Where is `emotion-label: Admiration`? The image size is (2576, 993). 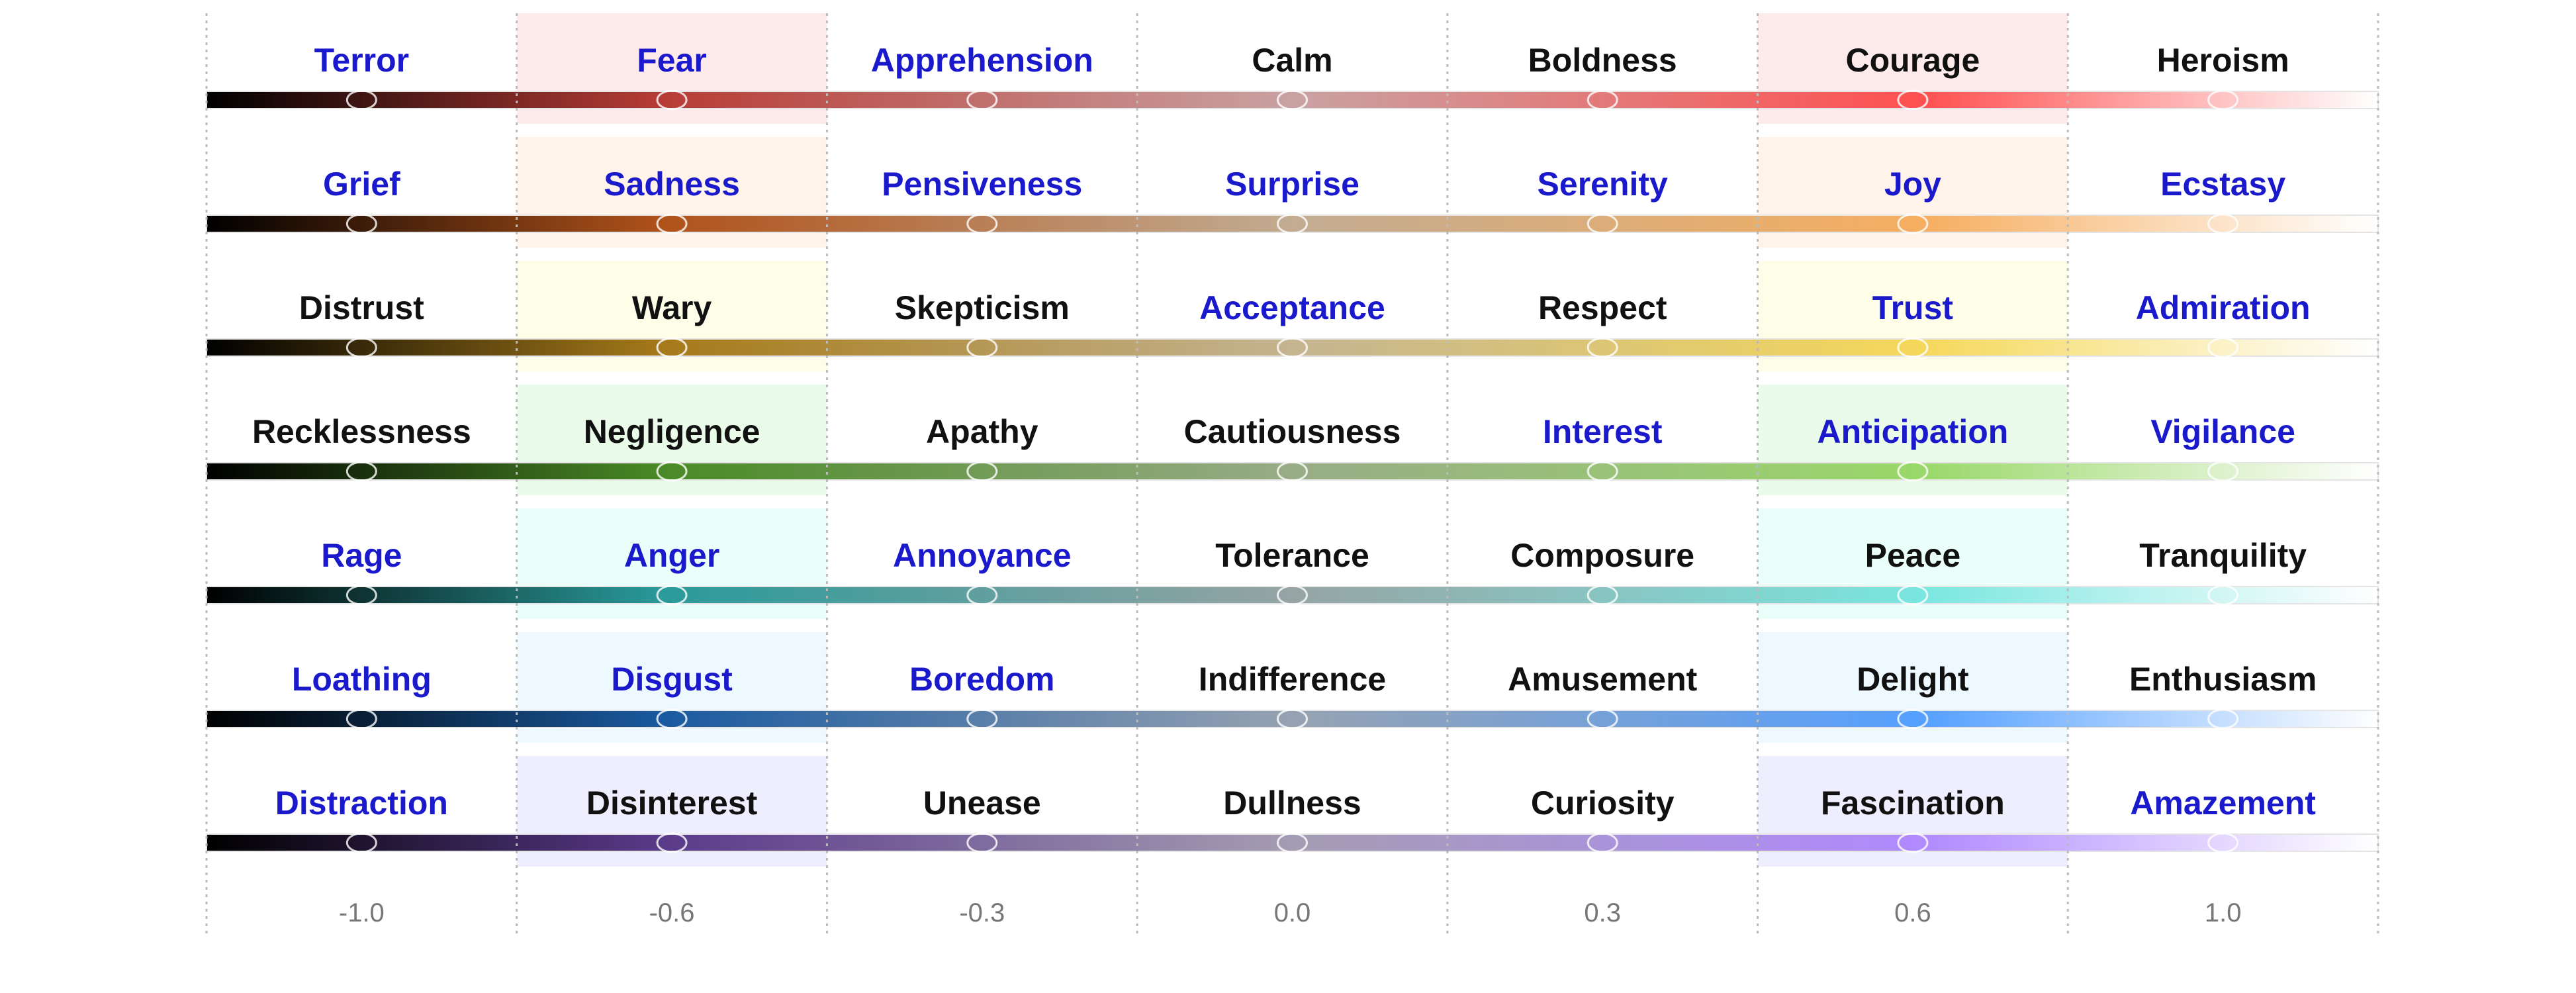
emotion-label: Admiration is located at coordinates (2223, 307).